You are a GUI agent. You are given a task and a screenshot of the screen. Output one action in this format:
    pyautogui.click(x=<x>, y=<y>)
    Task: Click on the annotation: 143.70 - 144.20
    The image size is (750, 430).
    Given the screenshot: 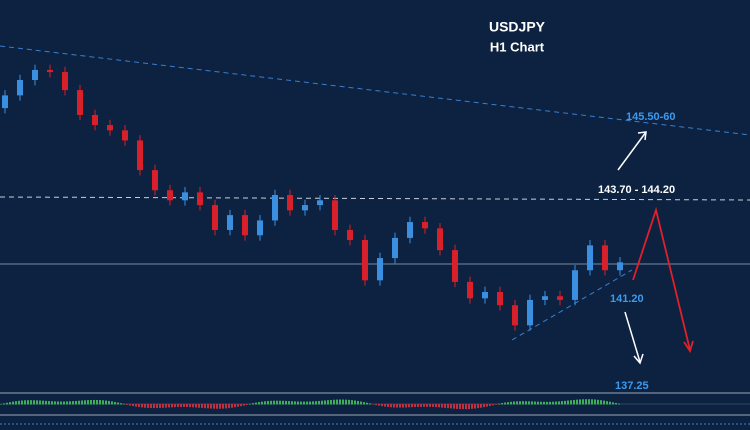 What is the action you would take?
    pyautogui.click(x=636, y=190)
    